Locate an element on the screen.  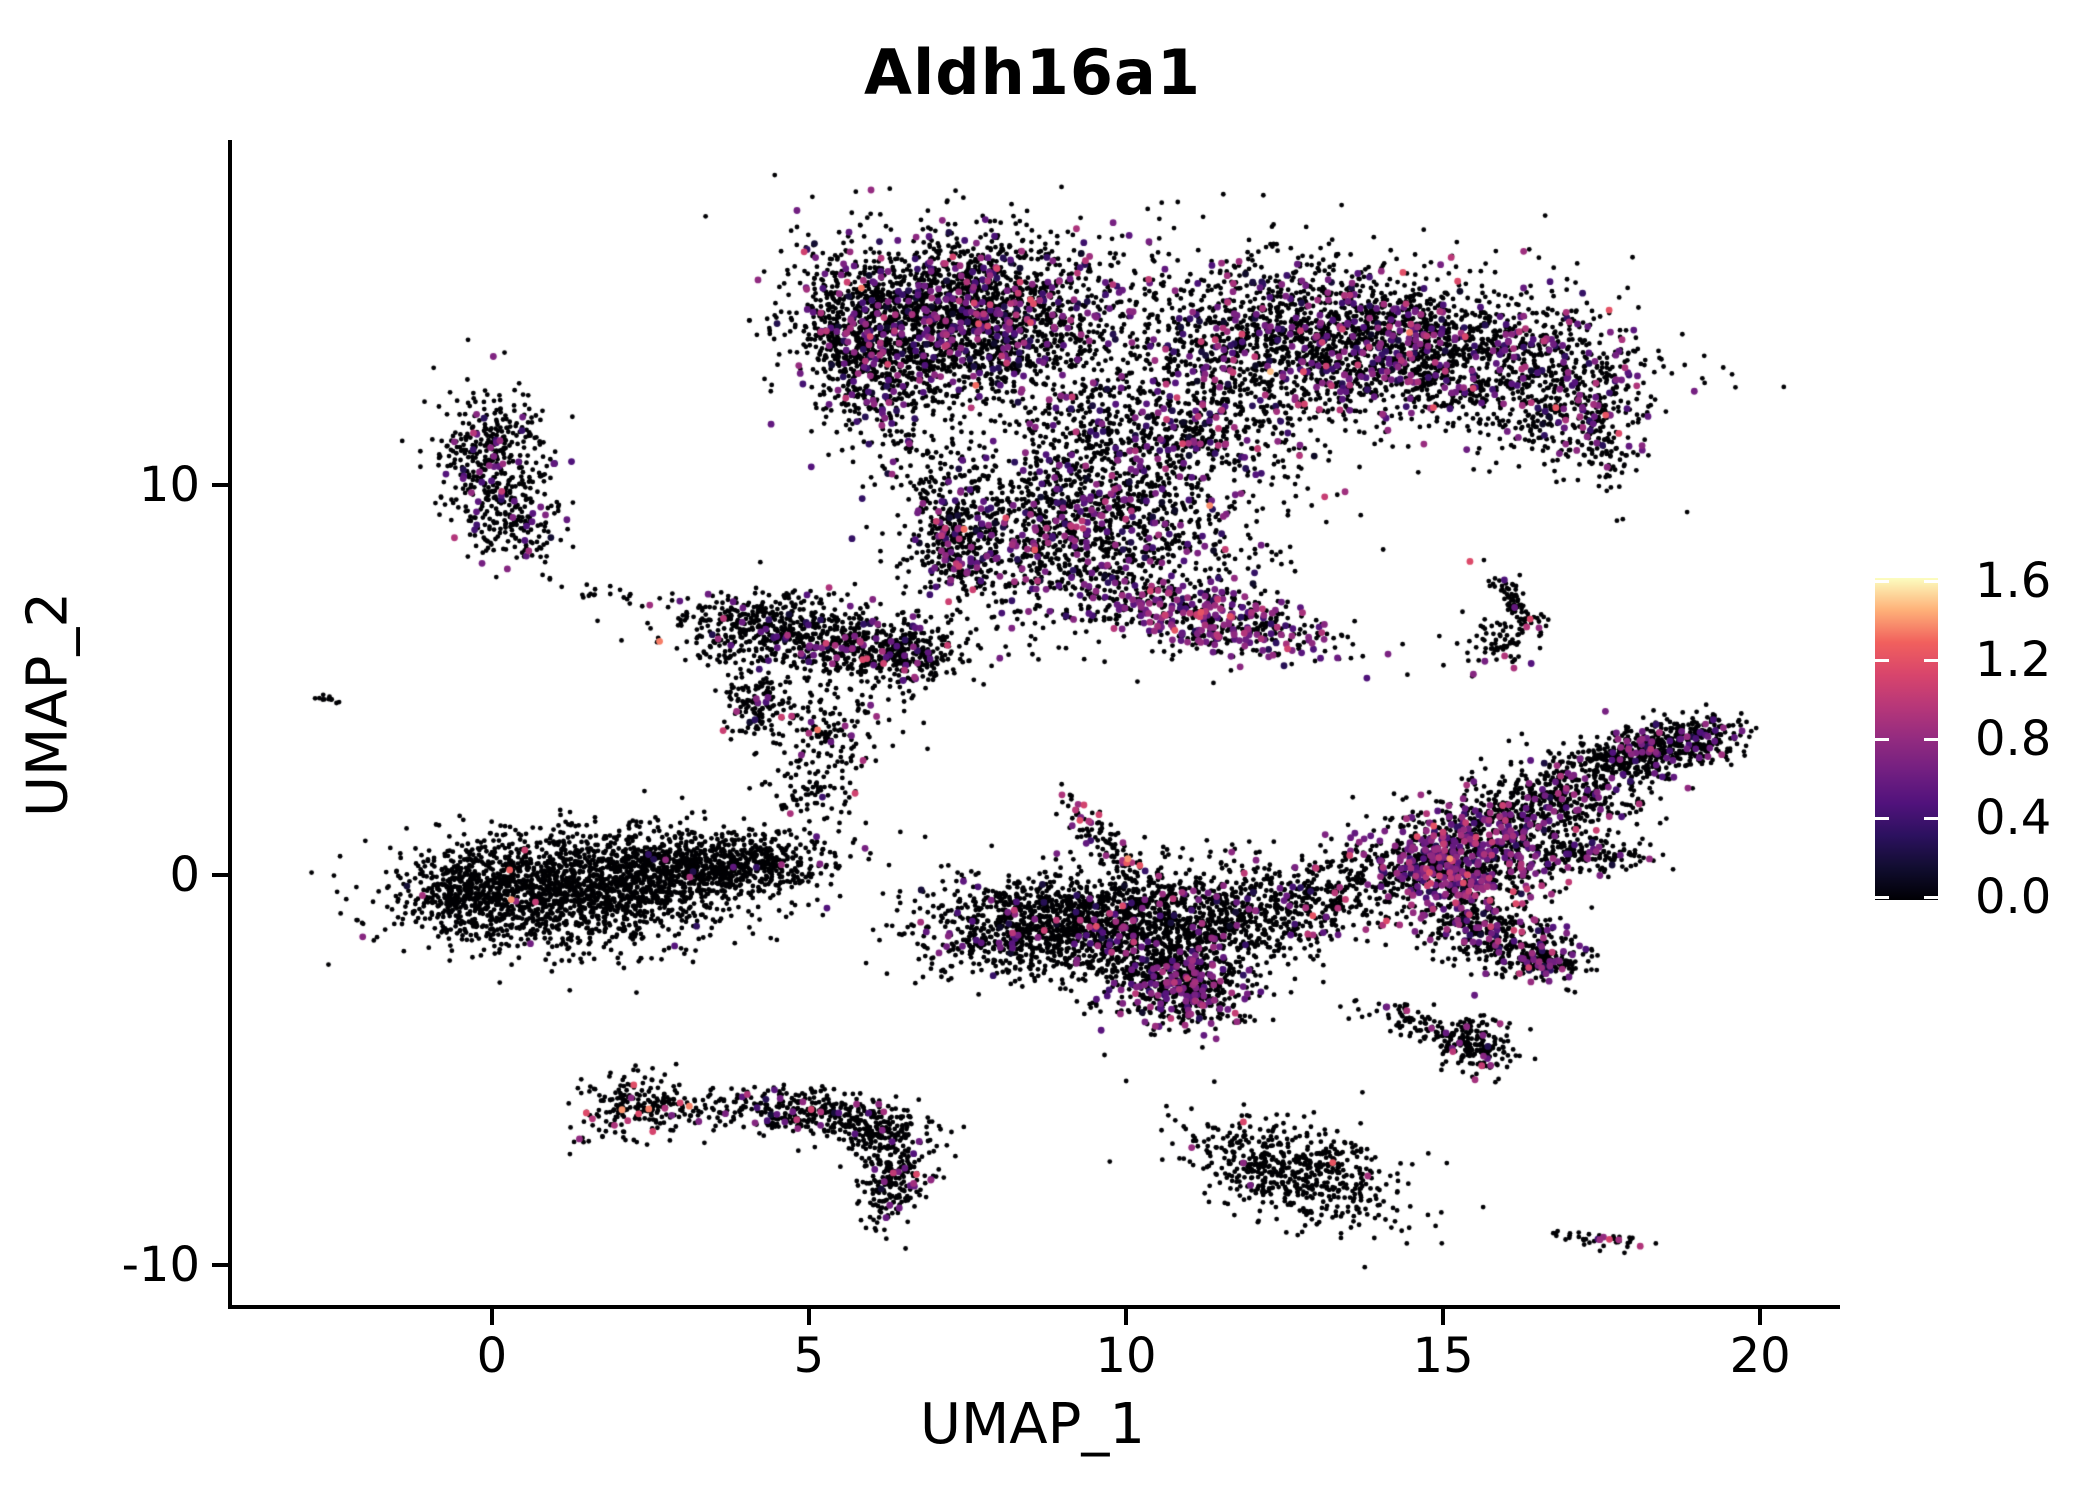
x-tick-label: 15 is located at coordinates (1443, 1356).